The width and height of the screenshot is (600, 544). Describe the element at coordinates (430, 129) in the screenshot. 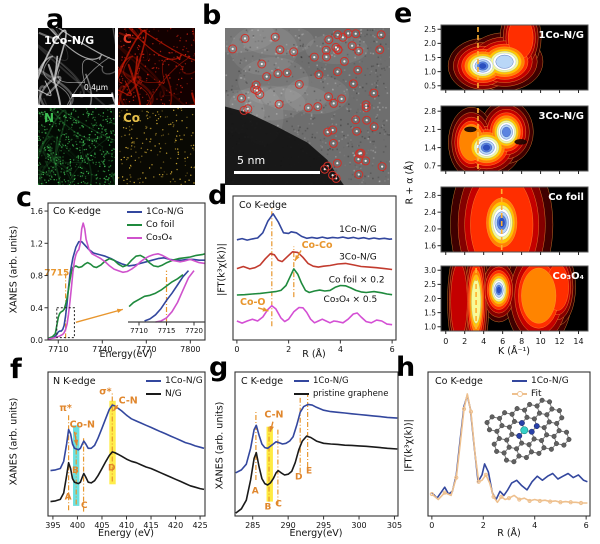

I see `svg-text: 2.1` at that location.